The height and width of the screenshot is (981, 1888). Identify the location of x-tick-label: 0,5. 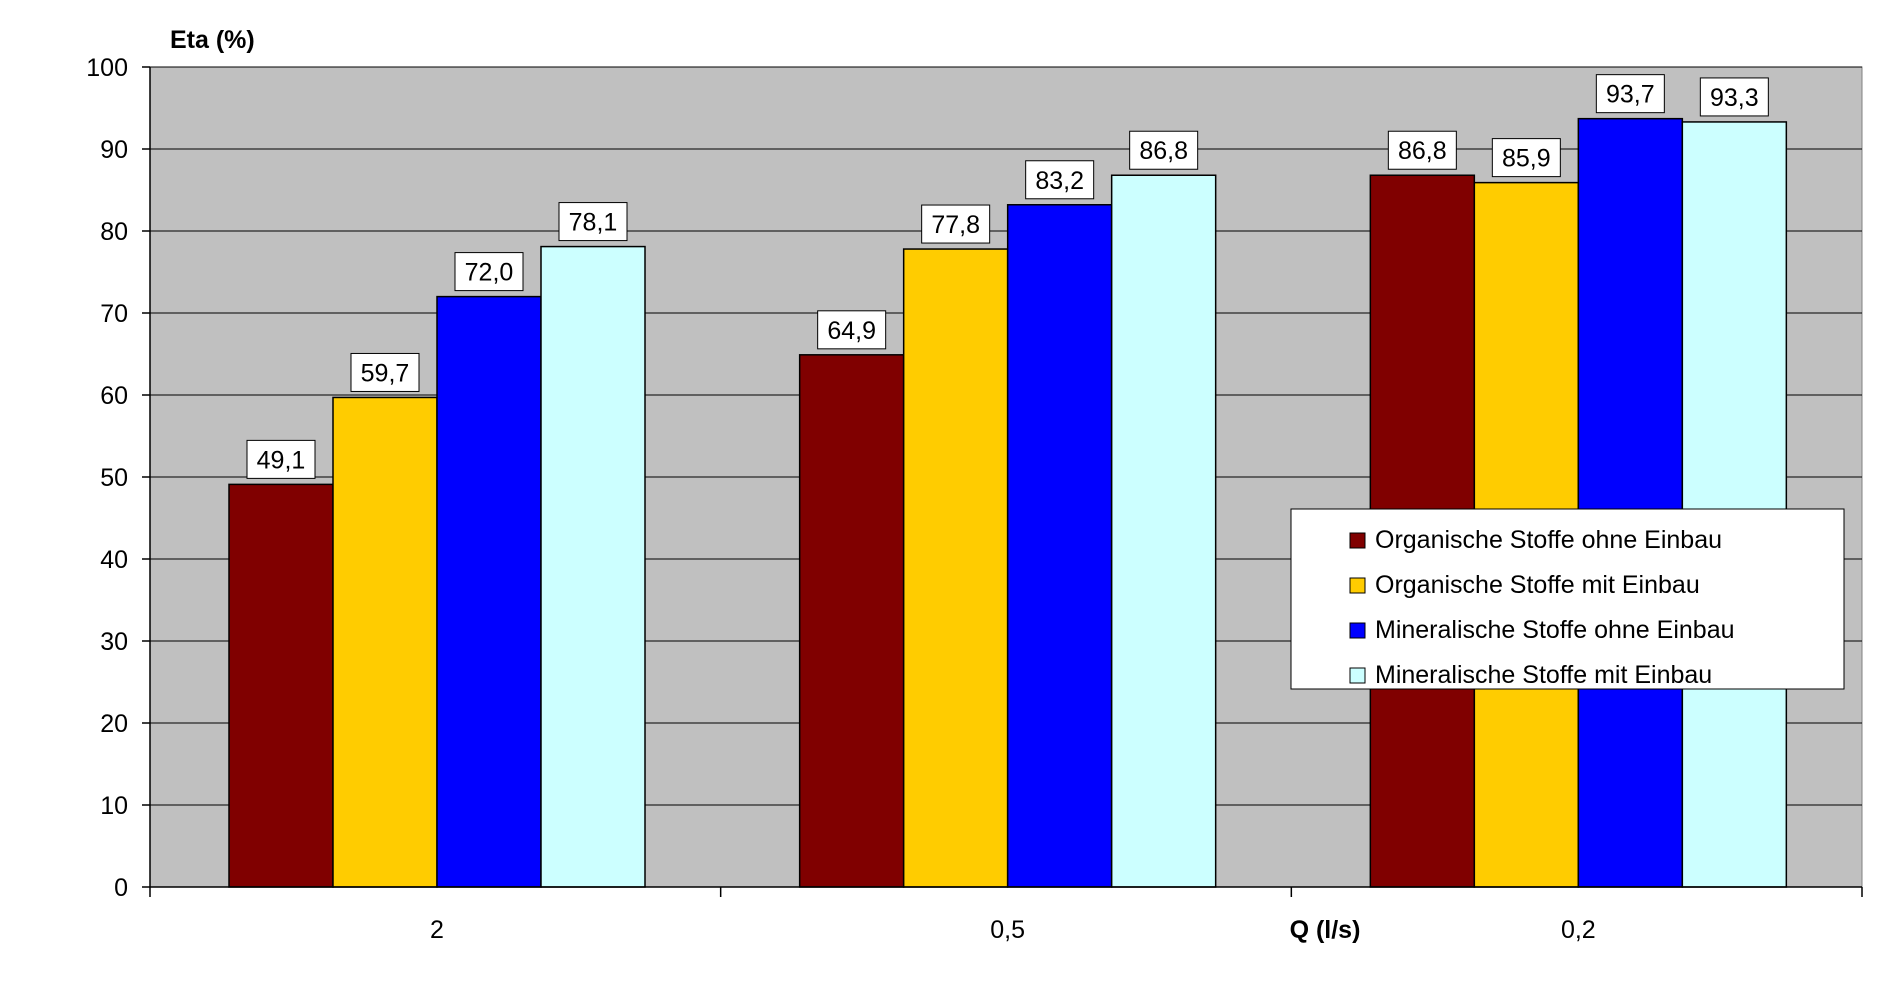
(1007, 930).